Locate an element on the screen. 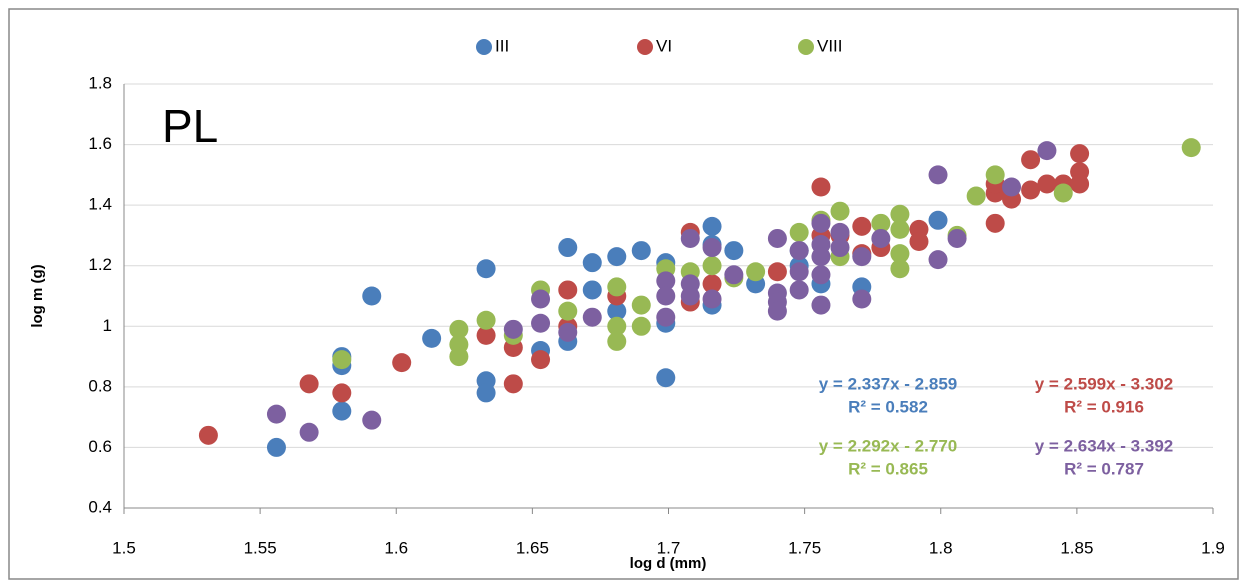 This screenshot has width=1247, height=588. x-tick-label: 1.9 is located at coordinates (1213, 547).